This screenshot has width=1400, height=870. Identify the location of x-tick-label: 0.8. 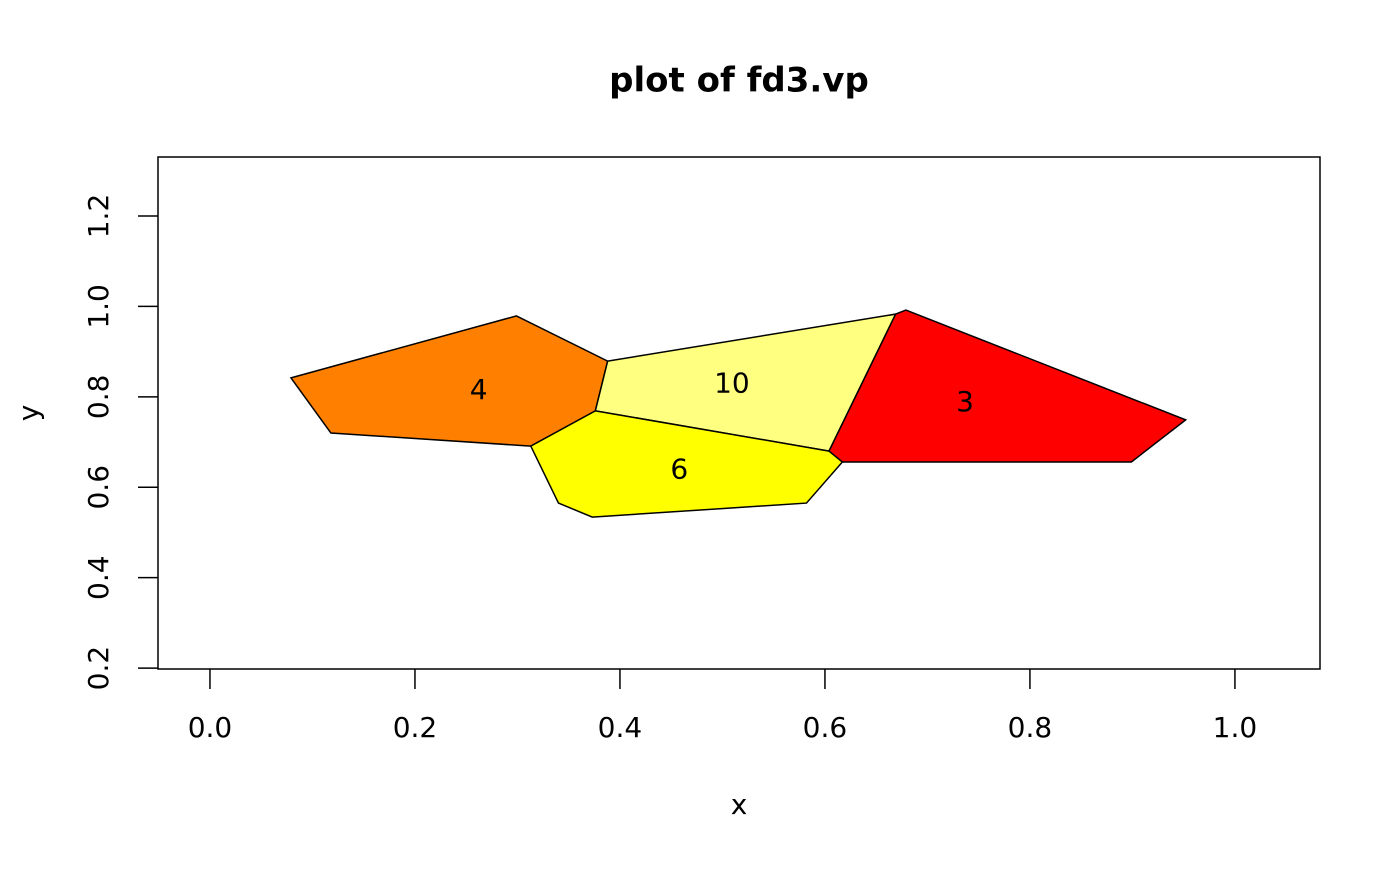
(1030, 727).